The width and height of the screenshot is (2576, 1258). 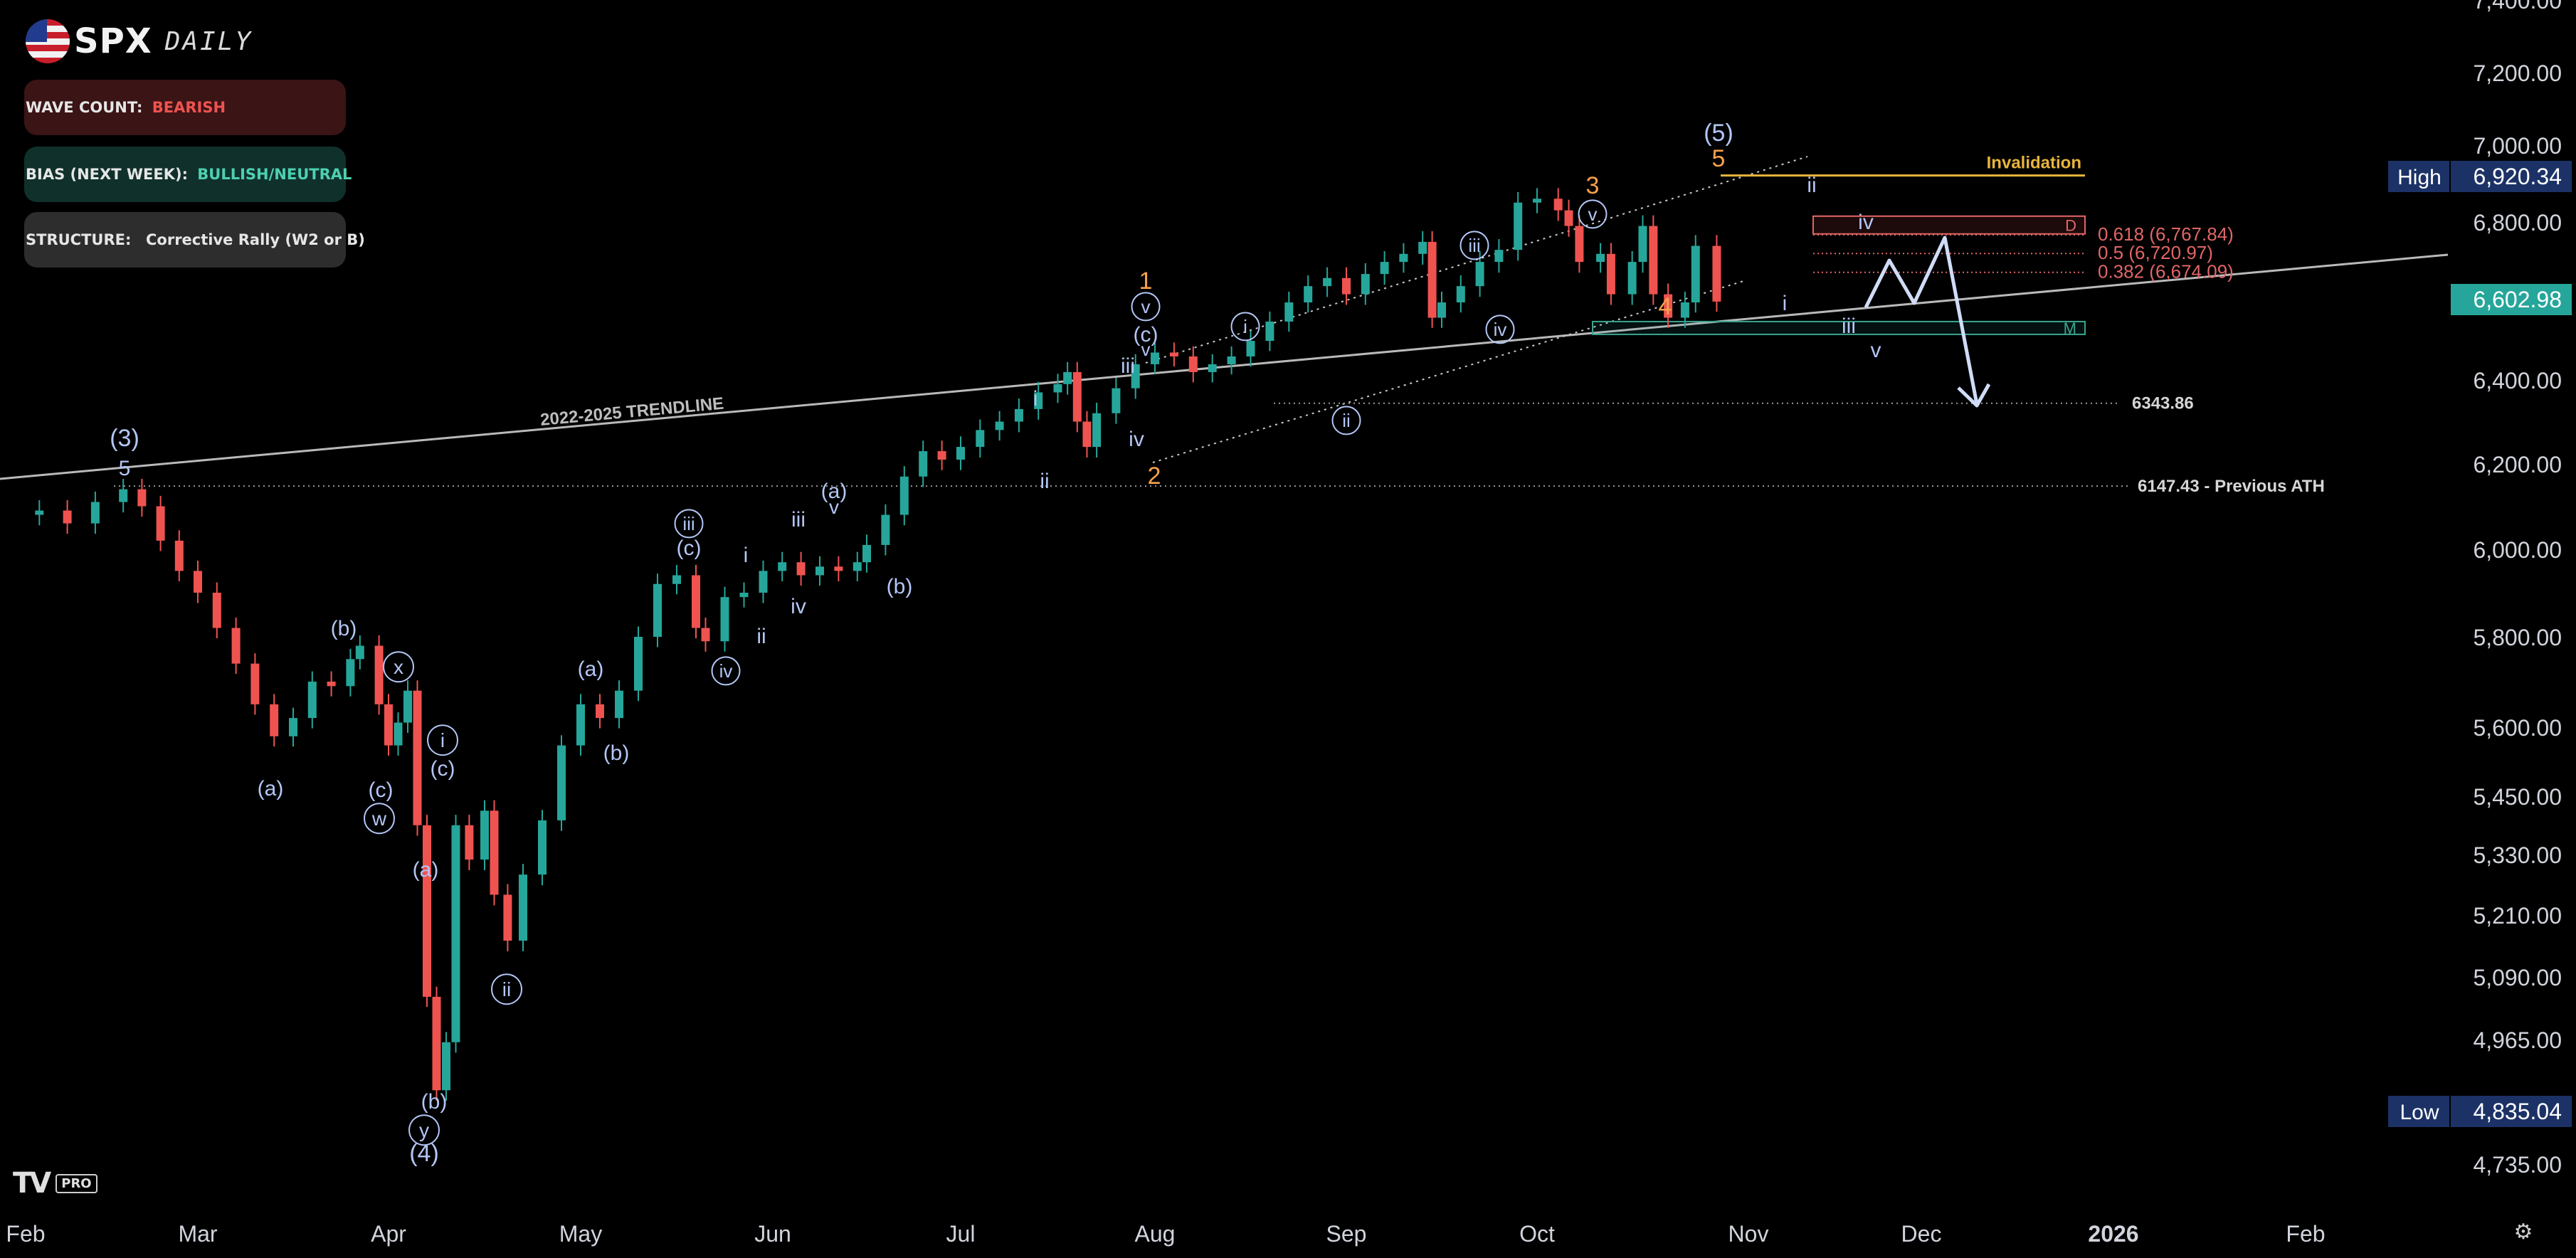 I want to click on level-label: 0.382 (6,674.09), so click(x=2166, y=272).